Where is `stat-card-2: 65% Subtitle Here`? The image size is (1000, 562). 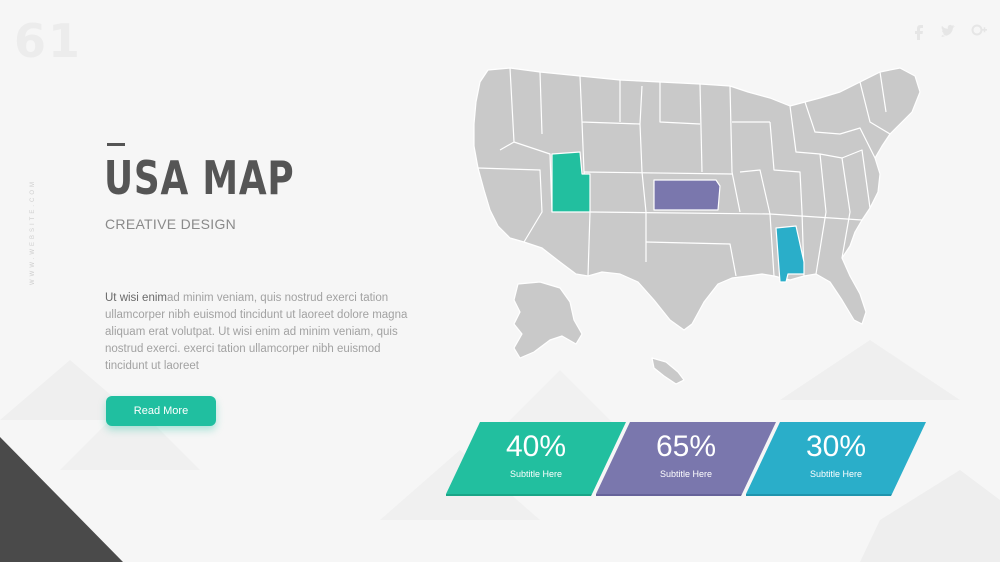
stat-card-2: 65% Subtitle Here is located at coordinates (686, 459).